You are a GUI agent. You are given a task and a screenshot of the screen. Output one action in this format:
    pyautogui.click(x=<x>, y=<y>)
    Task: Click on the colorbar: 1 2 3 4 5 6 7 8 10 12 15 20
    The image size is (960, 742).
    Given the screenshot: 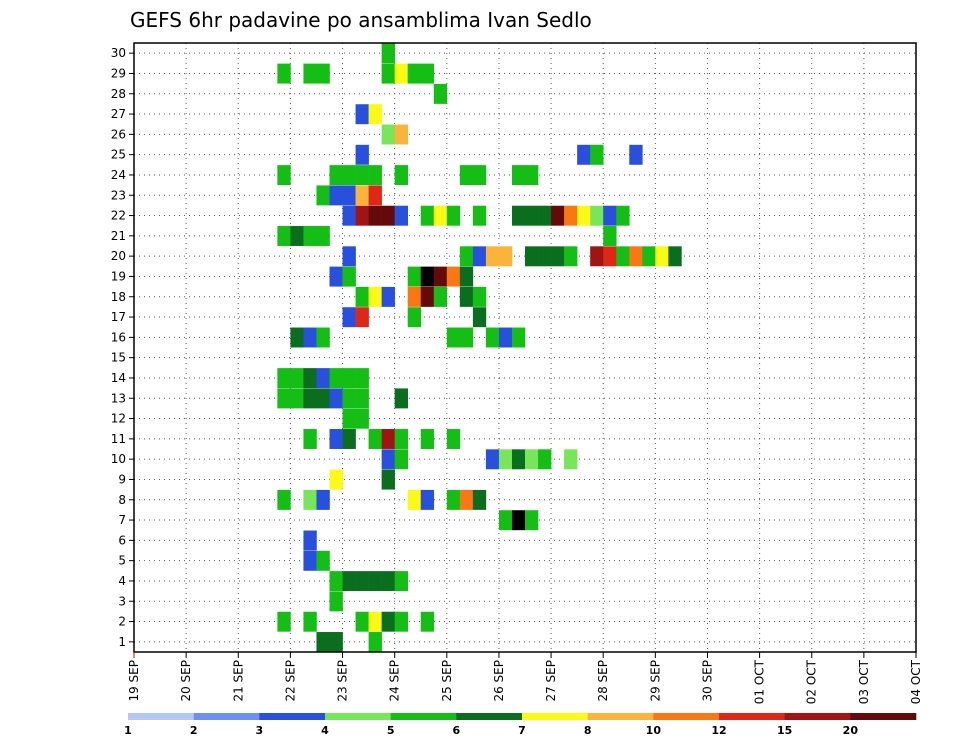 What is the action you would take?
    pyautogui.click(x=520, y=725)
    